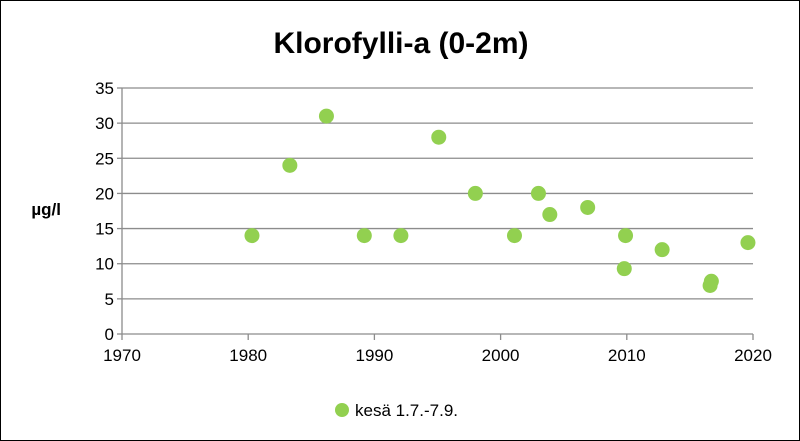 The height and width of the screenshot is (441, 800). I want to click on y-tick-label: 10, so click(104, 264).